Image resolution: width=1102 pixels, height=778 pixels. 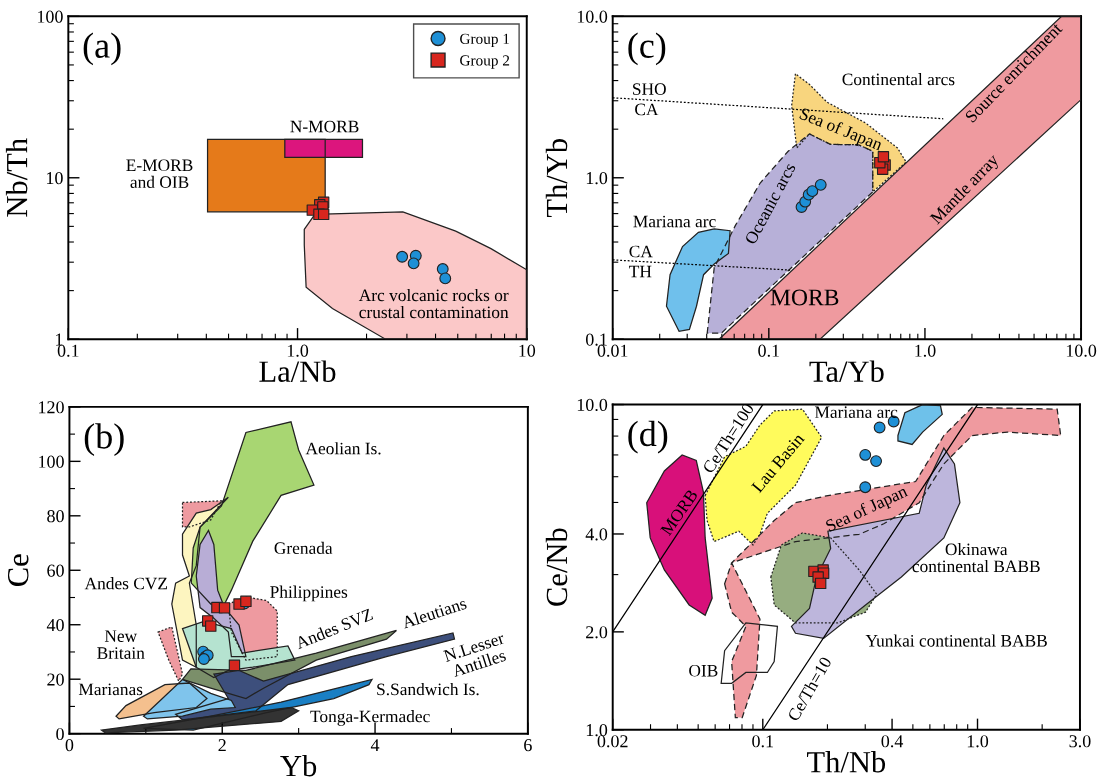 I want to click on y-tick-label: 20, so click(x=55, y=679).